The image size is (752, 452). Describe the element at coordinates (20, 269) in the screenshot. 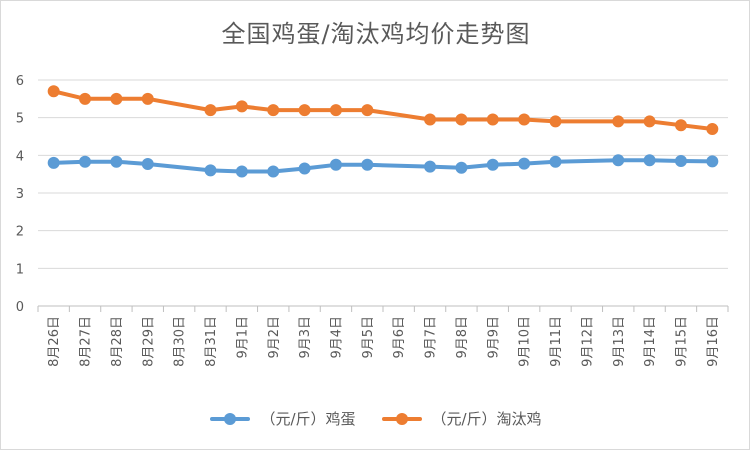

I see `y-tick-label: 1` at that location.